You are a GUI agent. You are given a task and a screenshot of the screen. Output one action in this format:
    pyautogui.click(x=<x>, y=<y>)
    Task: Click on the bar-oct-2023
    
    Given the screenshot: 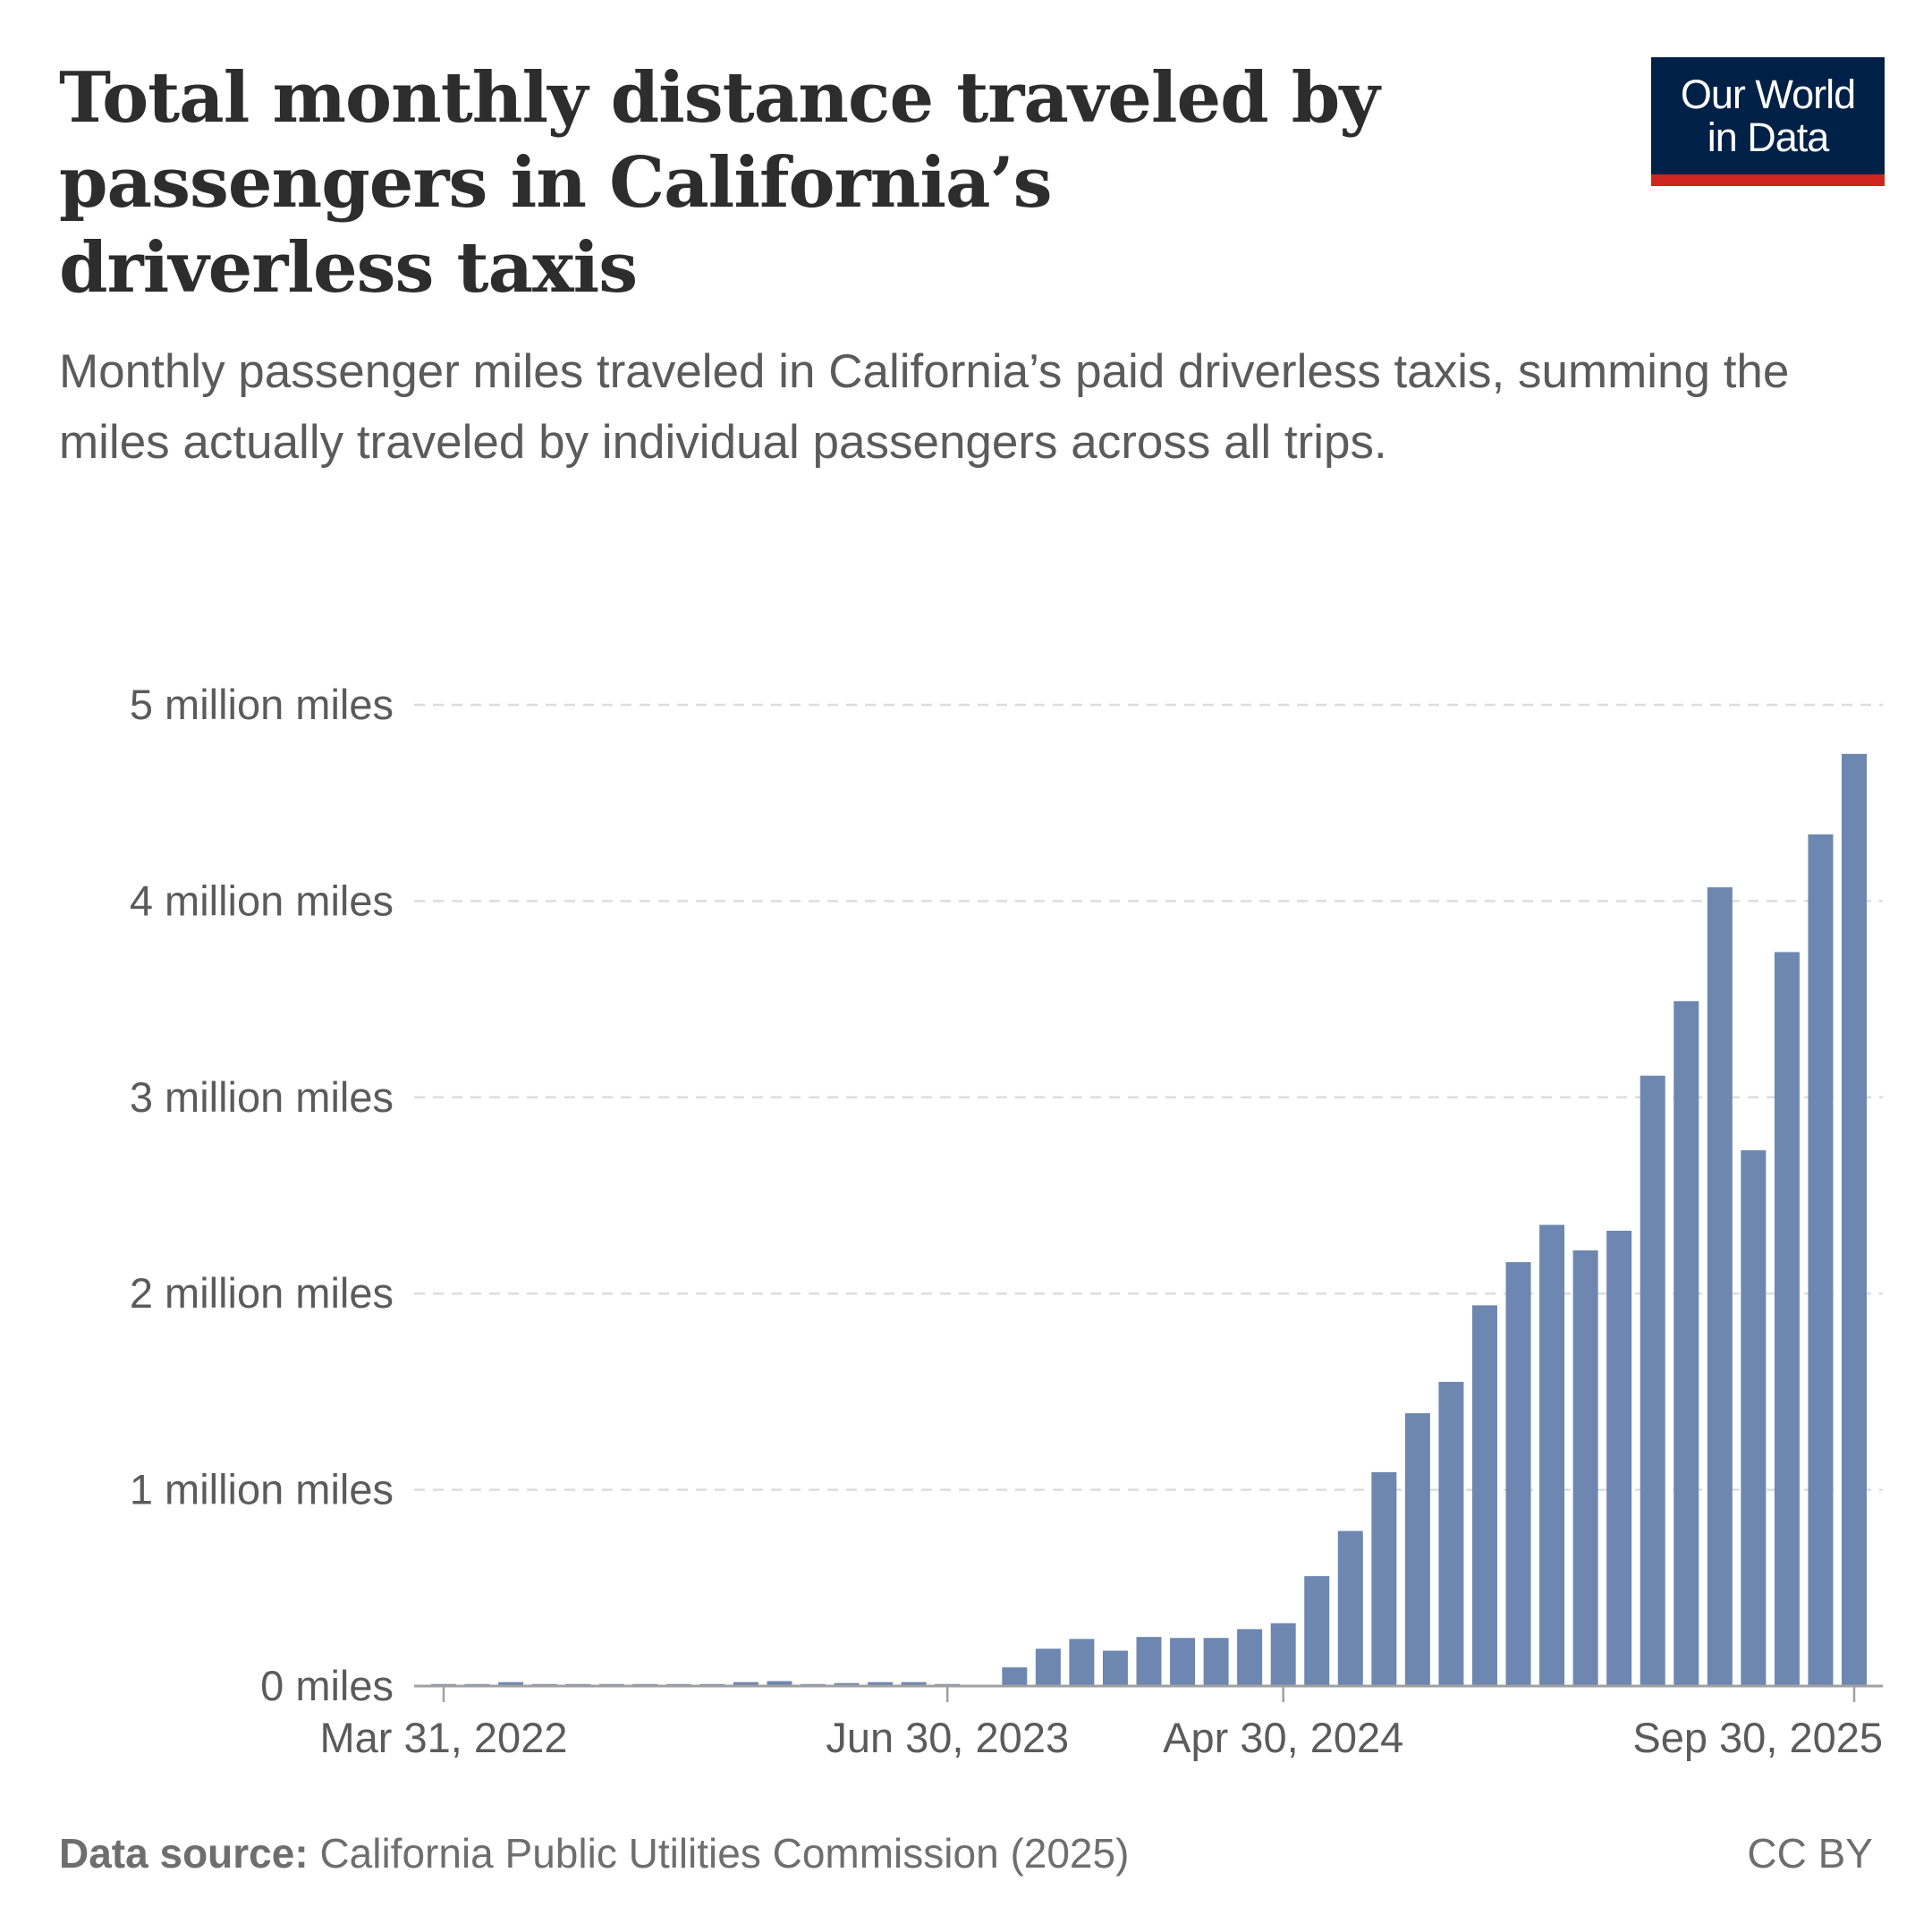 What is the action you would take?
    pyautogui.click(x=1082, y=1662)
    